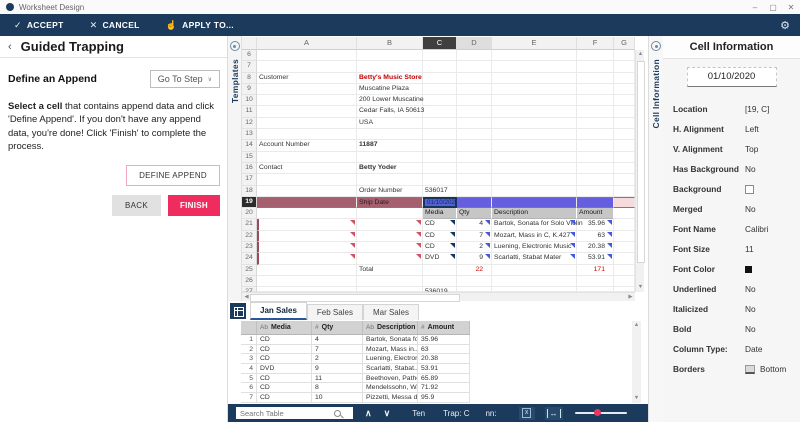 This screenshot has height=422, width=800. I want to click on cell-A11, so click(307, 112).